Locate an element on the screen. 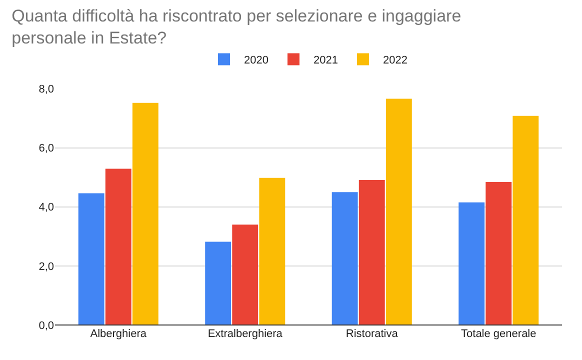 Image resolution: width=582 pixels, height=360 pixels. x-tick-label: Alberghiera is located at coordinates (119, 334).